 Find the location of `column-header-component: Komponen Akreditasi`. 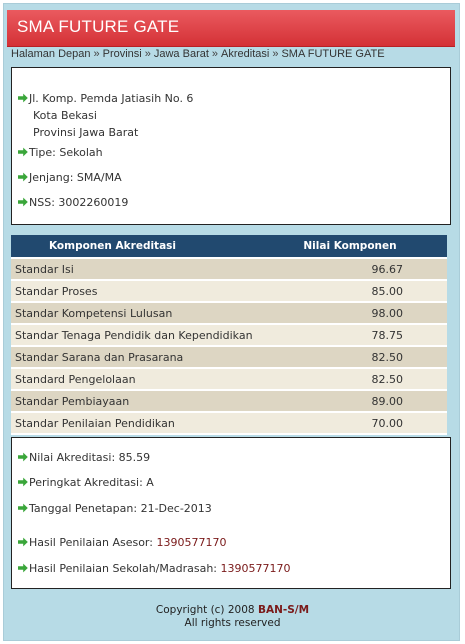

column-header-component: Komponen Akreditasi is located at coordinates (132, 247).